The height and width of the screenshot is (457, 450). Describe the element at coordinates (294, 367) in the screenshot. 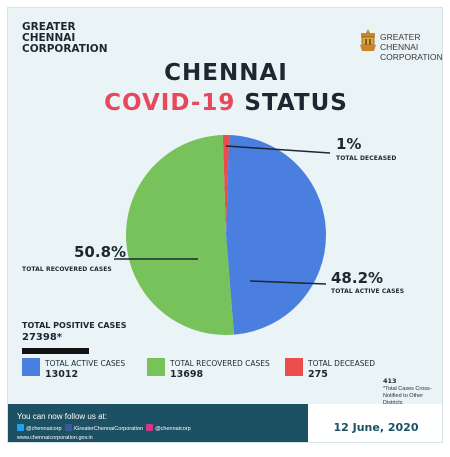

I see `legend-swatch-deceased` at that location.